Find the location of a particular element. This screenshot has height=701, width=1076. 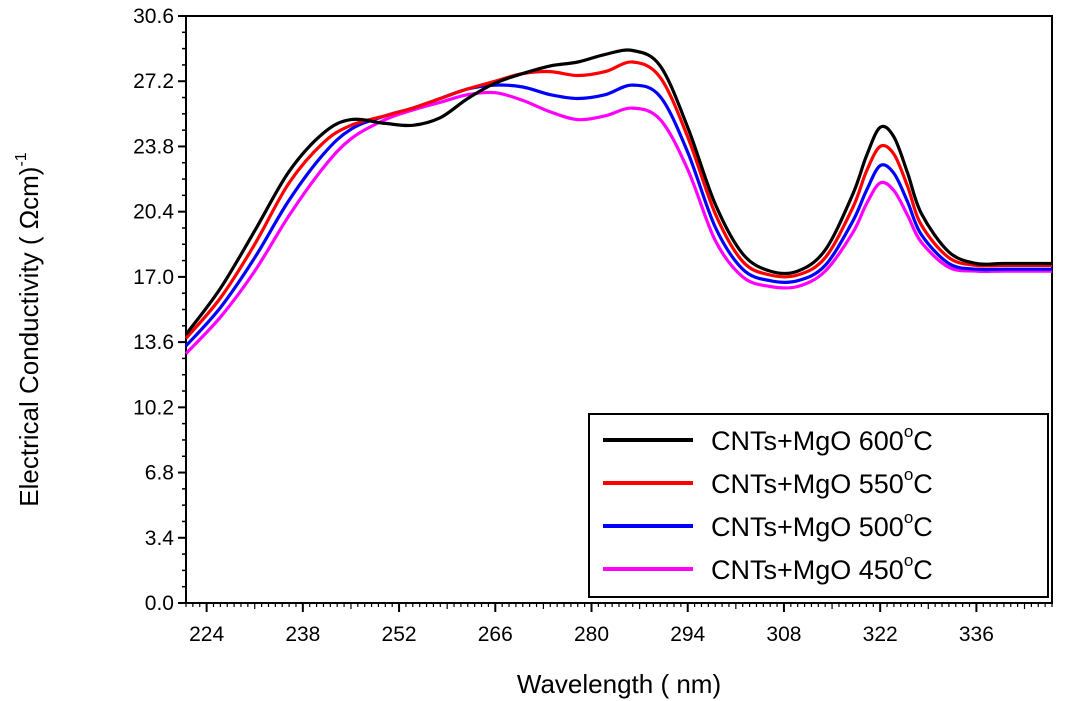

legend-label: CNTs+MgO 450oC is located at coordinates (822, 568).